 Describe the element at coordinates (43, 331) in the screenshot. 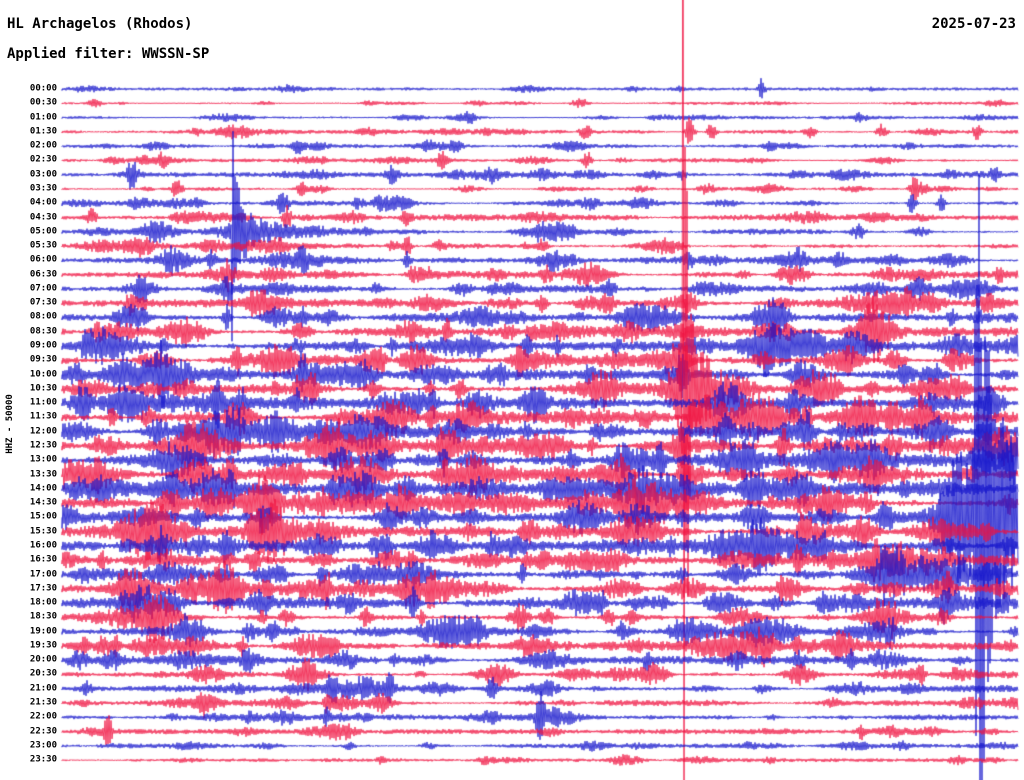

I see `time-label-0830: 08:30` at that location.